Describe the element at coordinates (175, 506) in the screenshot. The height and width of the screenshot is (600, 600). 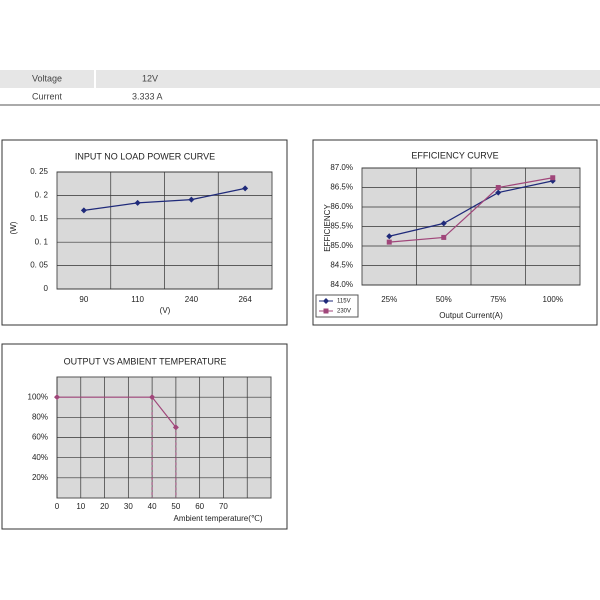
I see `x-tick-label: 50` at that location.